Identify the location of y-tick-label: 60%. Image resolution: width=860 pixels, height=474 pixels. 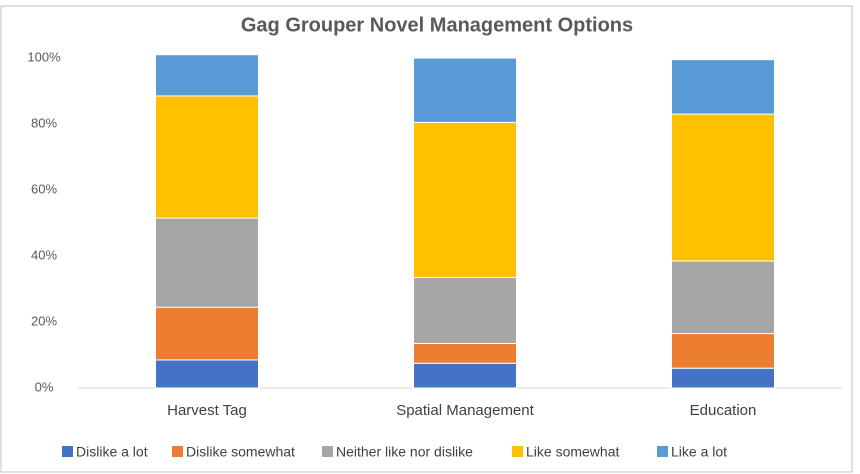
(44, 188).